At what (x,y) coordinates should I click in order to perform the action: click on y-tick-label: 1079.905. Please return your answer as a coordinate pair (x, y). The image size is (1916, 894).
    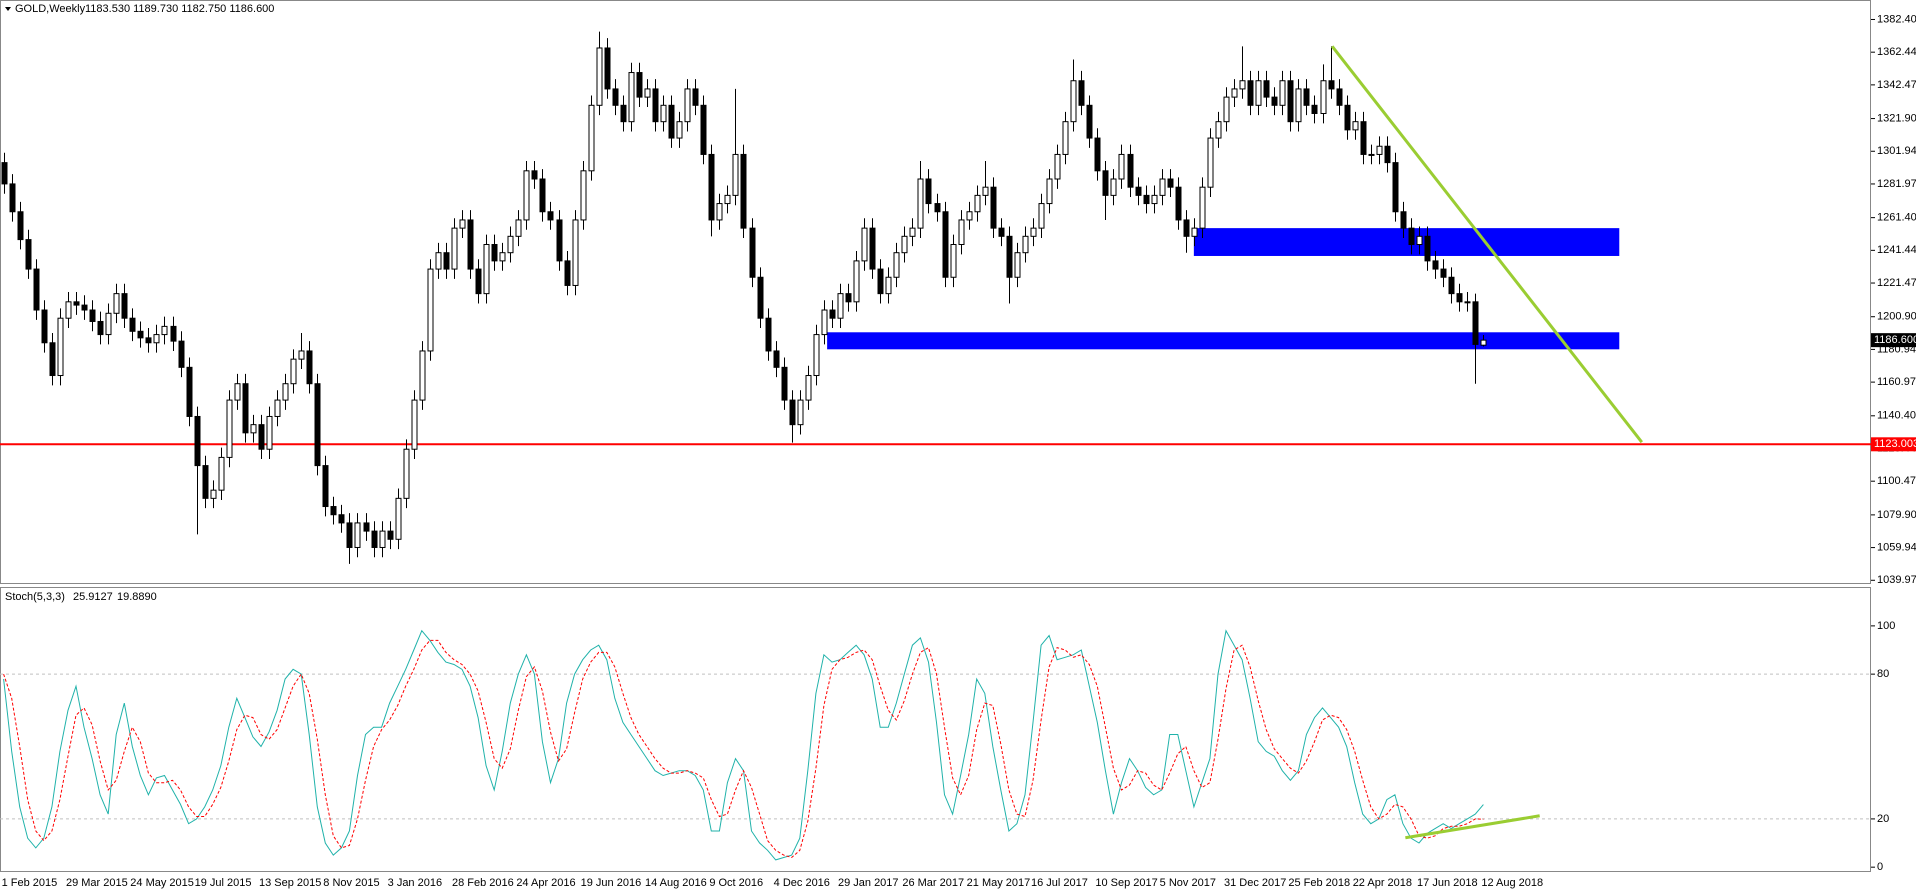
    Looking at the image, I should click on (1896, 515).